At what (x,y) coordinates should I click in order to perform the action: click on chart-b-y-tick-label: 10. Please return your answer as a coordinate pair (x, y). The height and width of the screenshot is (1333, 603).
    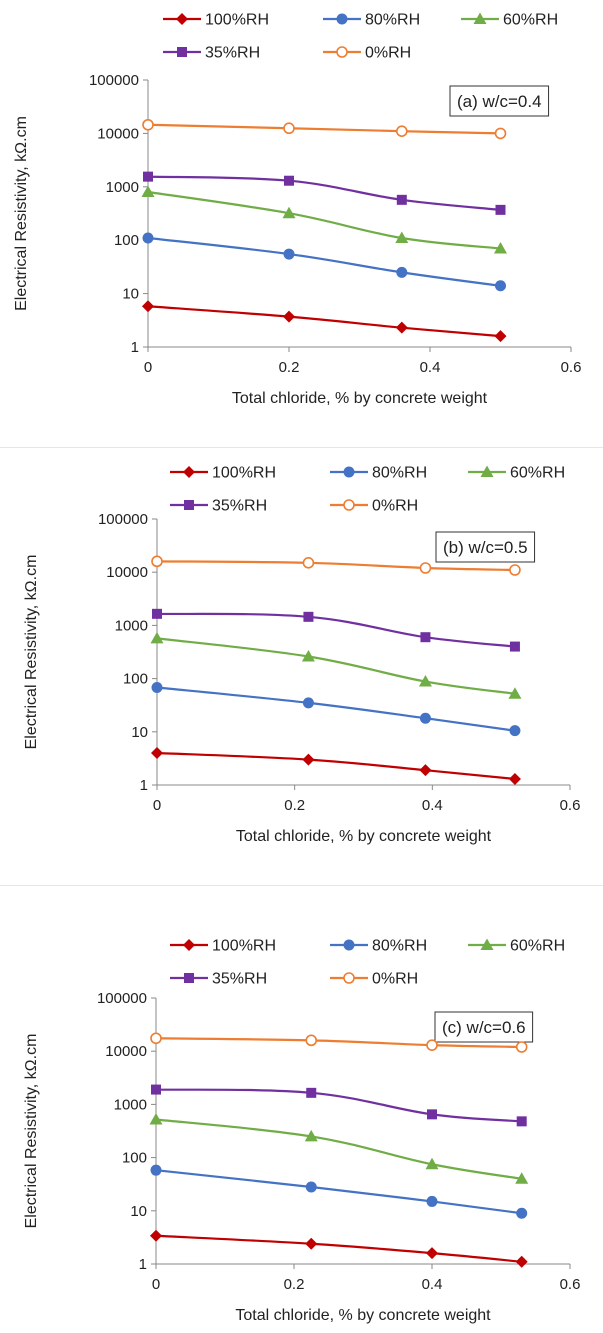
    Looking at the image, I should click on (139, 732).